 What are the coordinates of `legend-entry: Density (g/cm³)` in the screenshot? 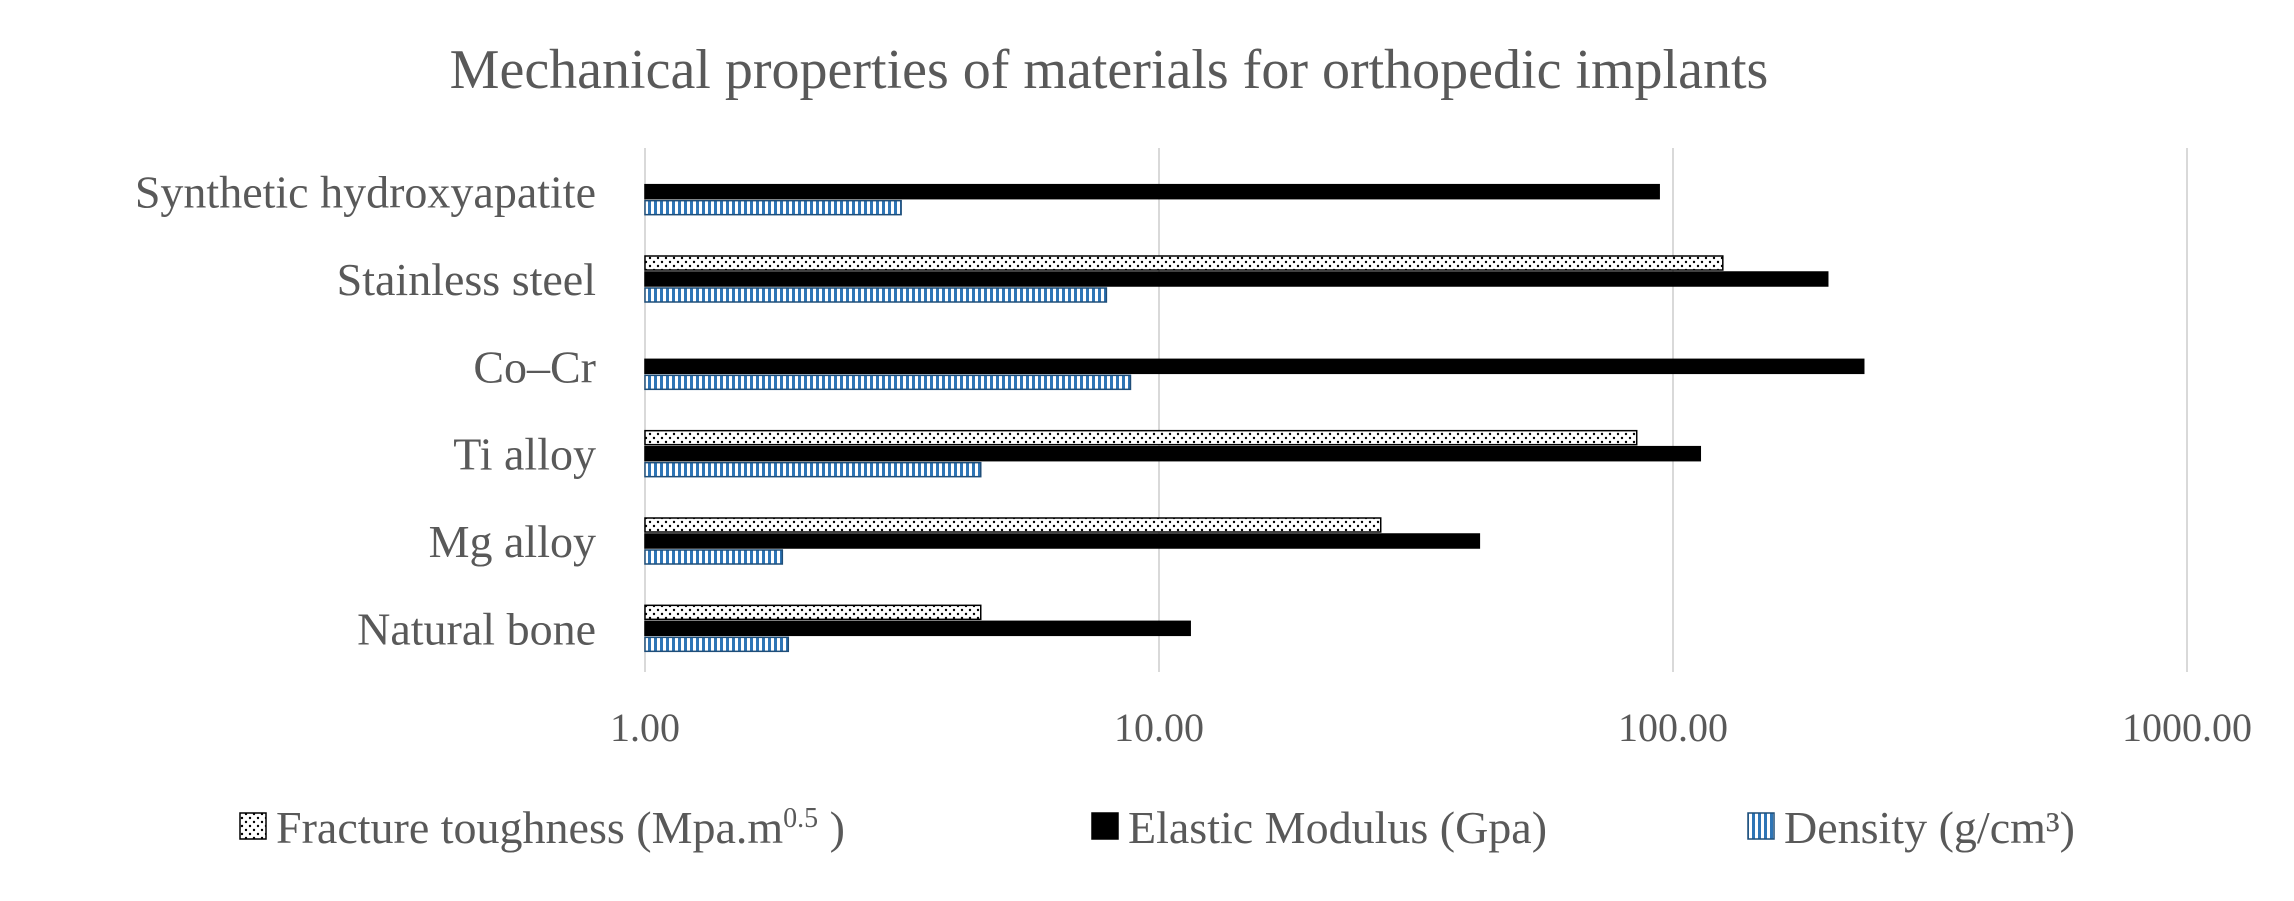 It's located at (1929, 827).